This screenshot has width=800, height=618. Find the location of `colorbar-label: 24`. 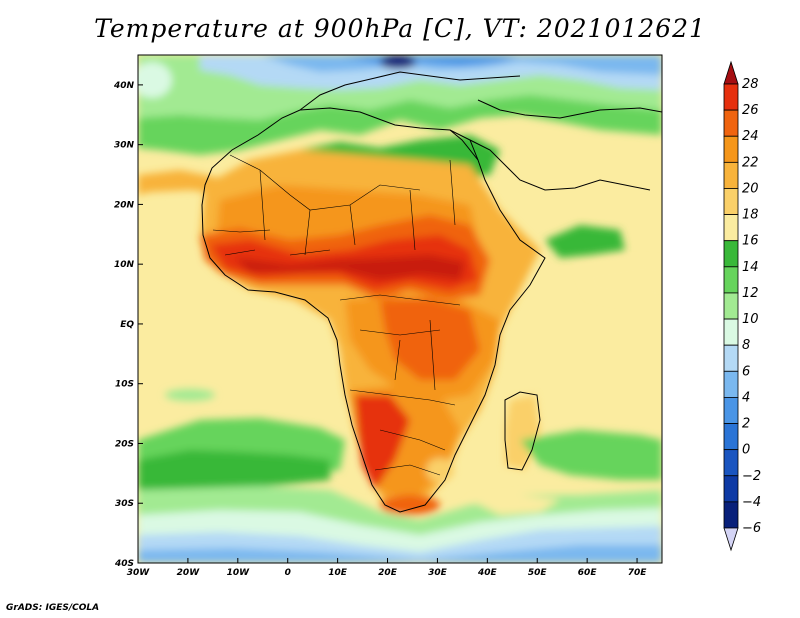

colorbar-label: 24 is located at coordinates (750, 136).